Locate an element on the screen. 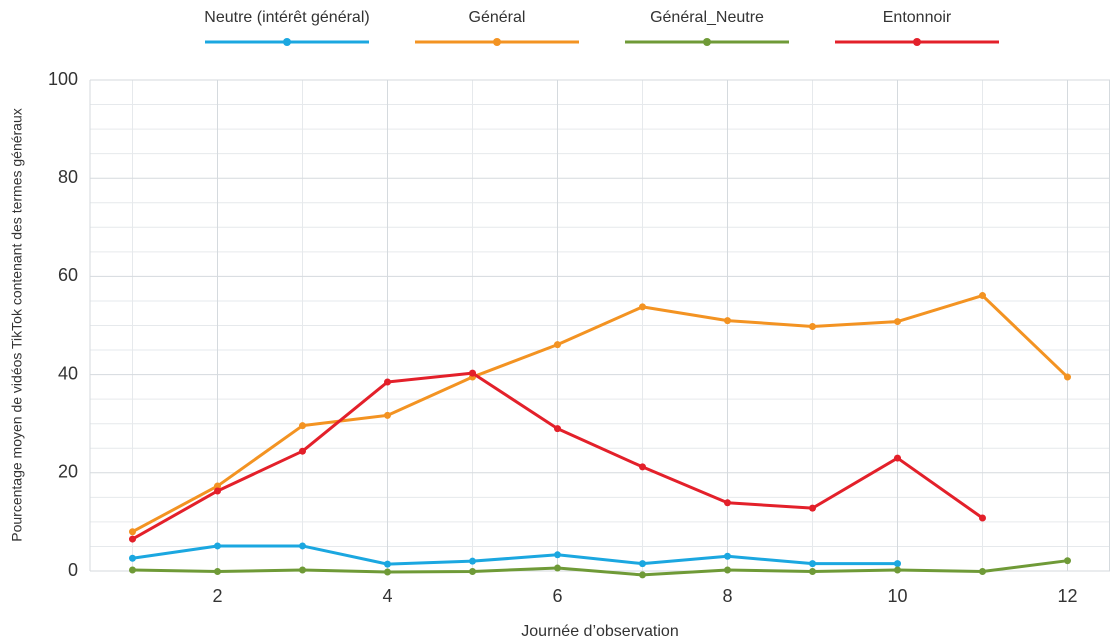 Image resolution: width=1110 pixels, height=644 pixels. x-tick-label: 4 is located at coordinates (387, 596).